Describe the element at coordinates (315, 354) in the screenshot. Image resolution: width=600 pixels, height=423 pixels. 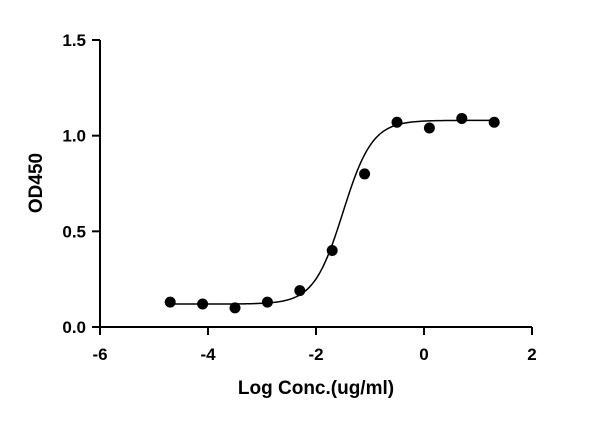
I see `x-tick-label: -2` at that location.